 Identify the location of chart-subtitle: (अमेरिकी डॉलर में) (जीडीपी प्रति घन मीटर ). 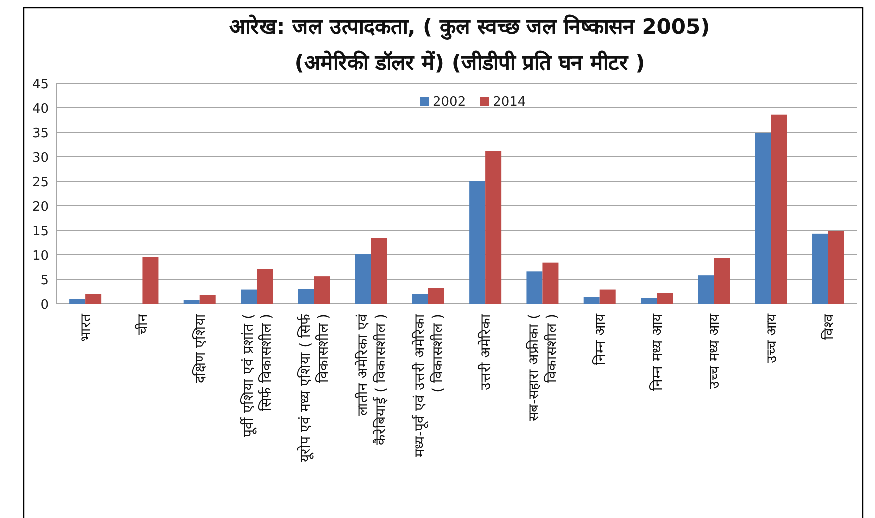
(470, 62).